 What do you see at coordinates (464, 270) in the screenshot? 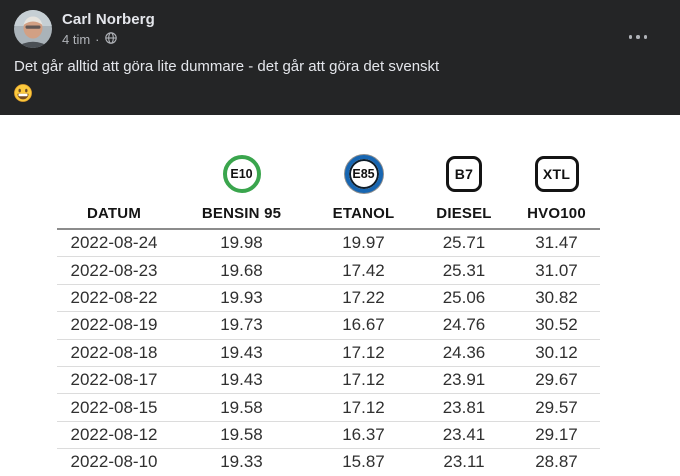
I see `price-cell: 25.31` at bounding box center [464, 270].